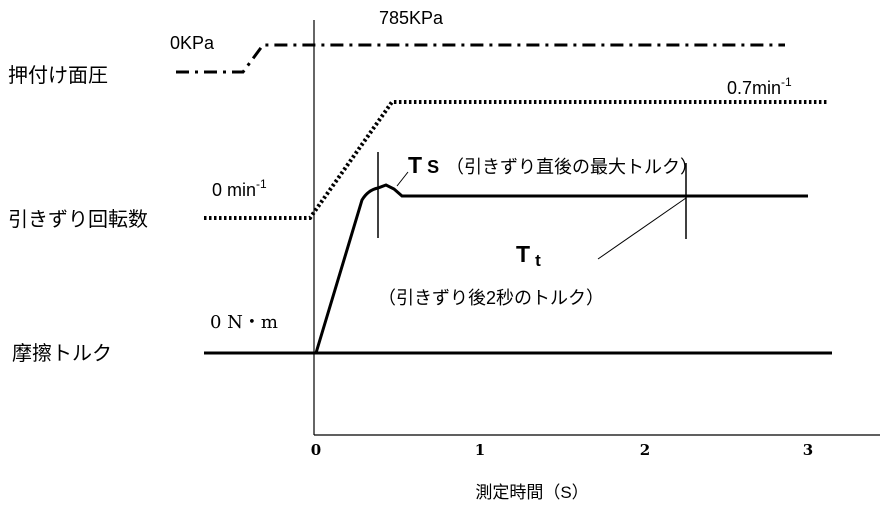  What do you see at coordinates (62, 353) in the screenshot?
I see `label-torque: 摩擦トルク` at bounding box center [62, 353].